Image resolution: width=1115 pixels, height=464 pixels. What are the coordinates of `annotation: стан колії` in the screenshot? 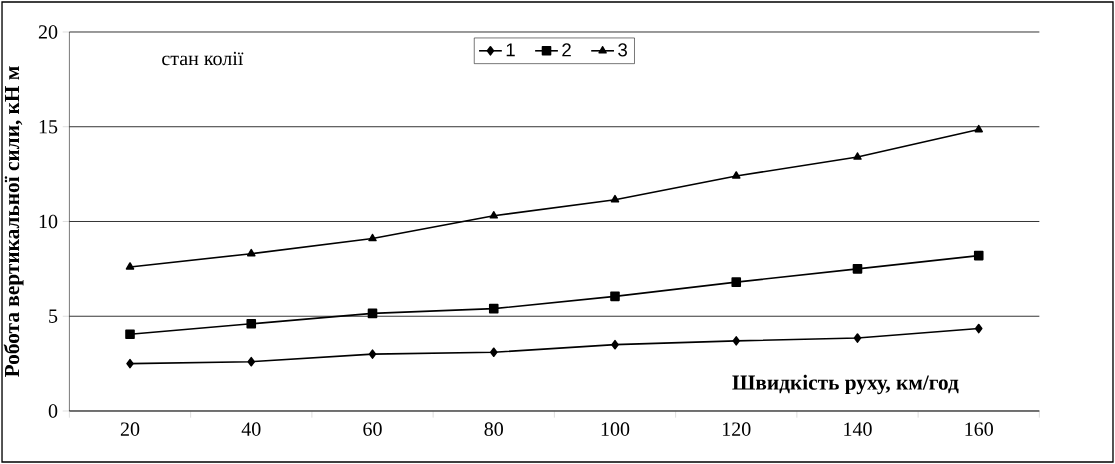 It's located at (203, 58).